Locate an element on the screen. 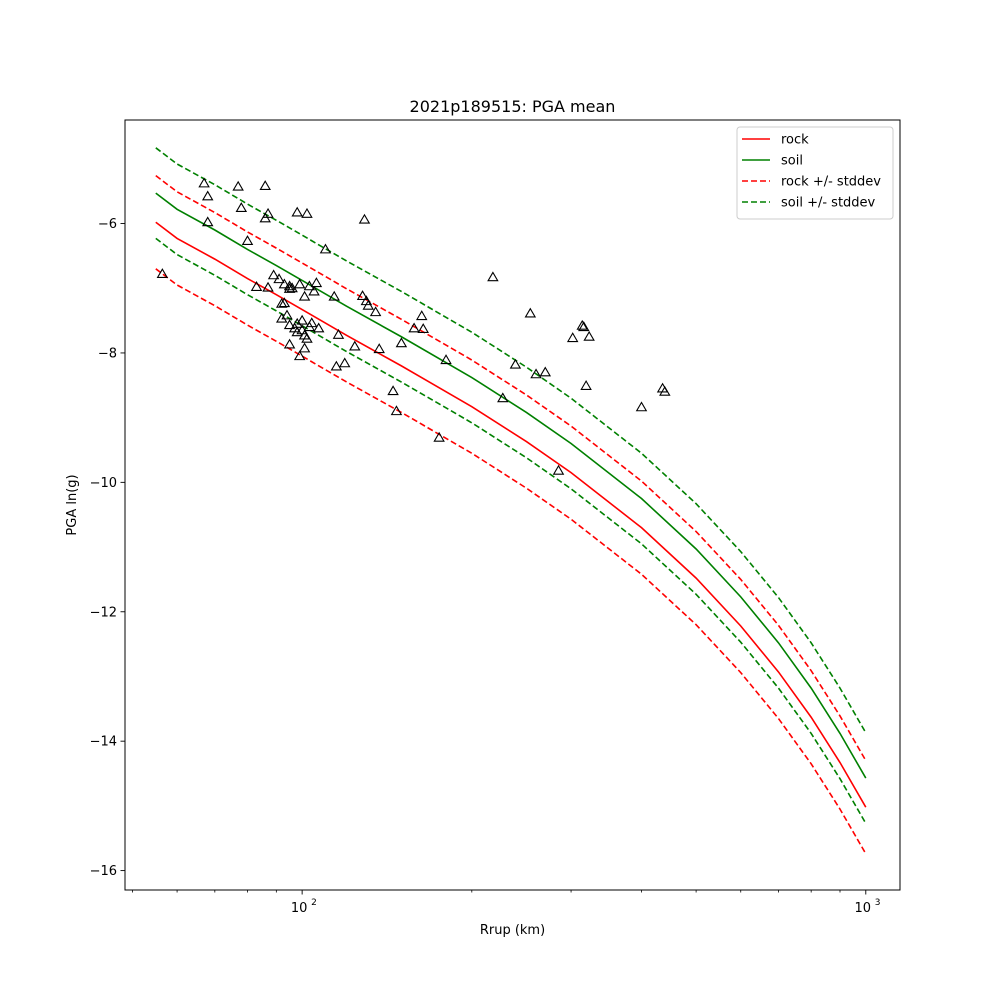 This screenshot has width=1000, height=1000. y-axis-label: PGA ln(g) is located at coordinates (72, 504).